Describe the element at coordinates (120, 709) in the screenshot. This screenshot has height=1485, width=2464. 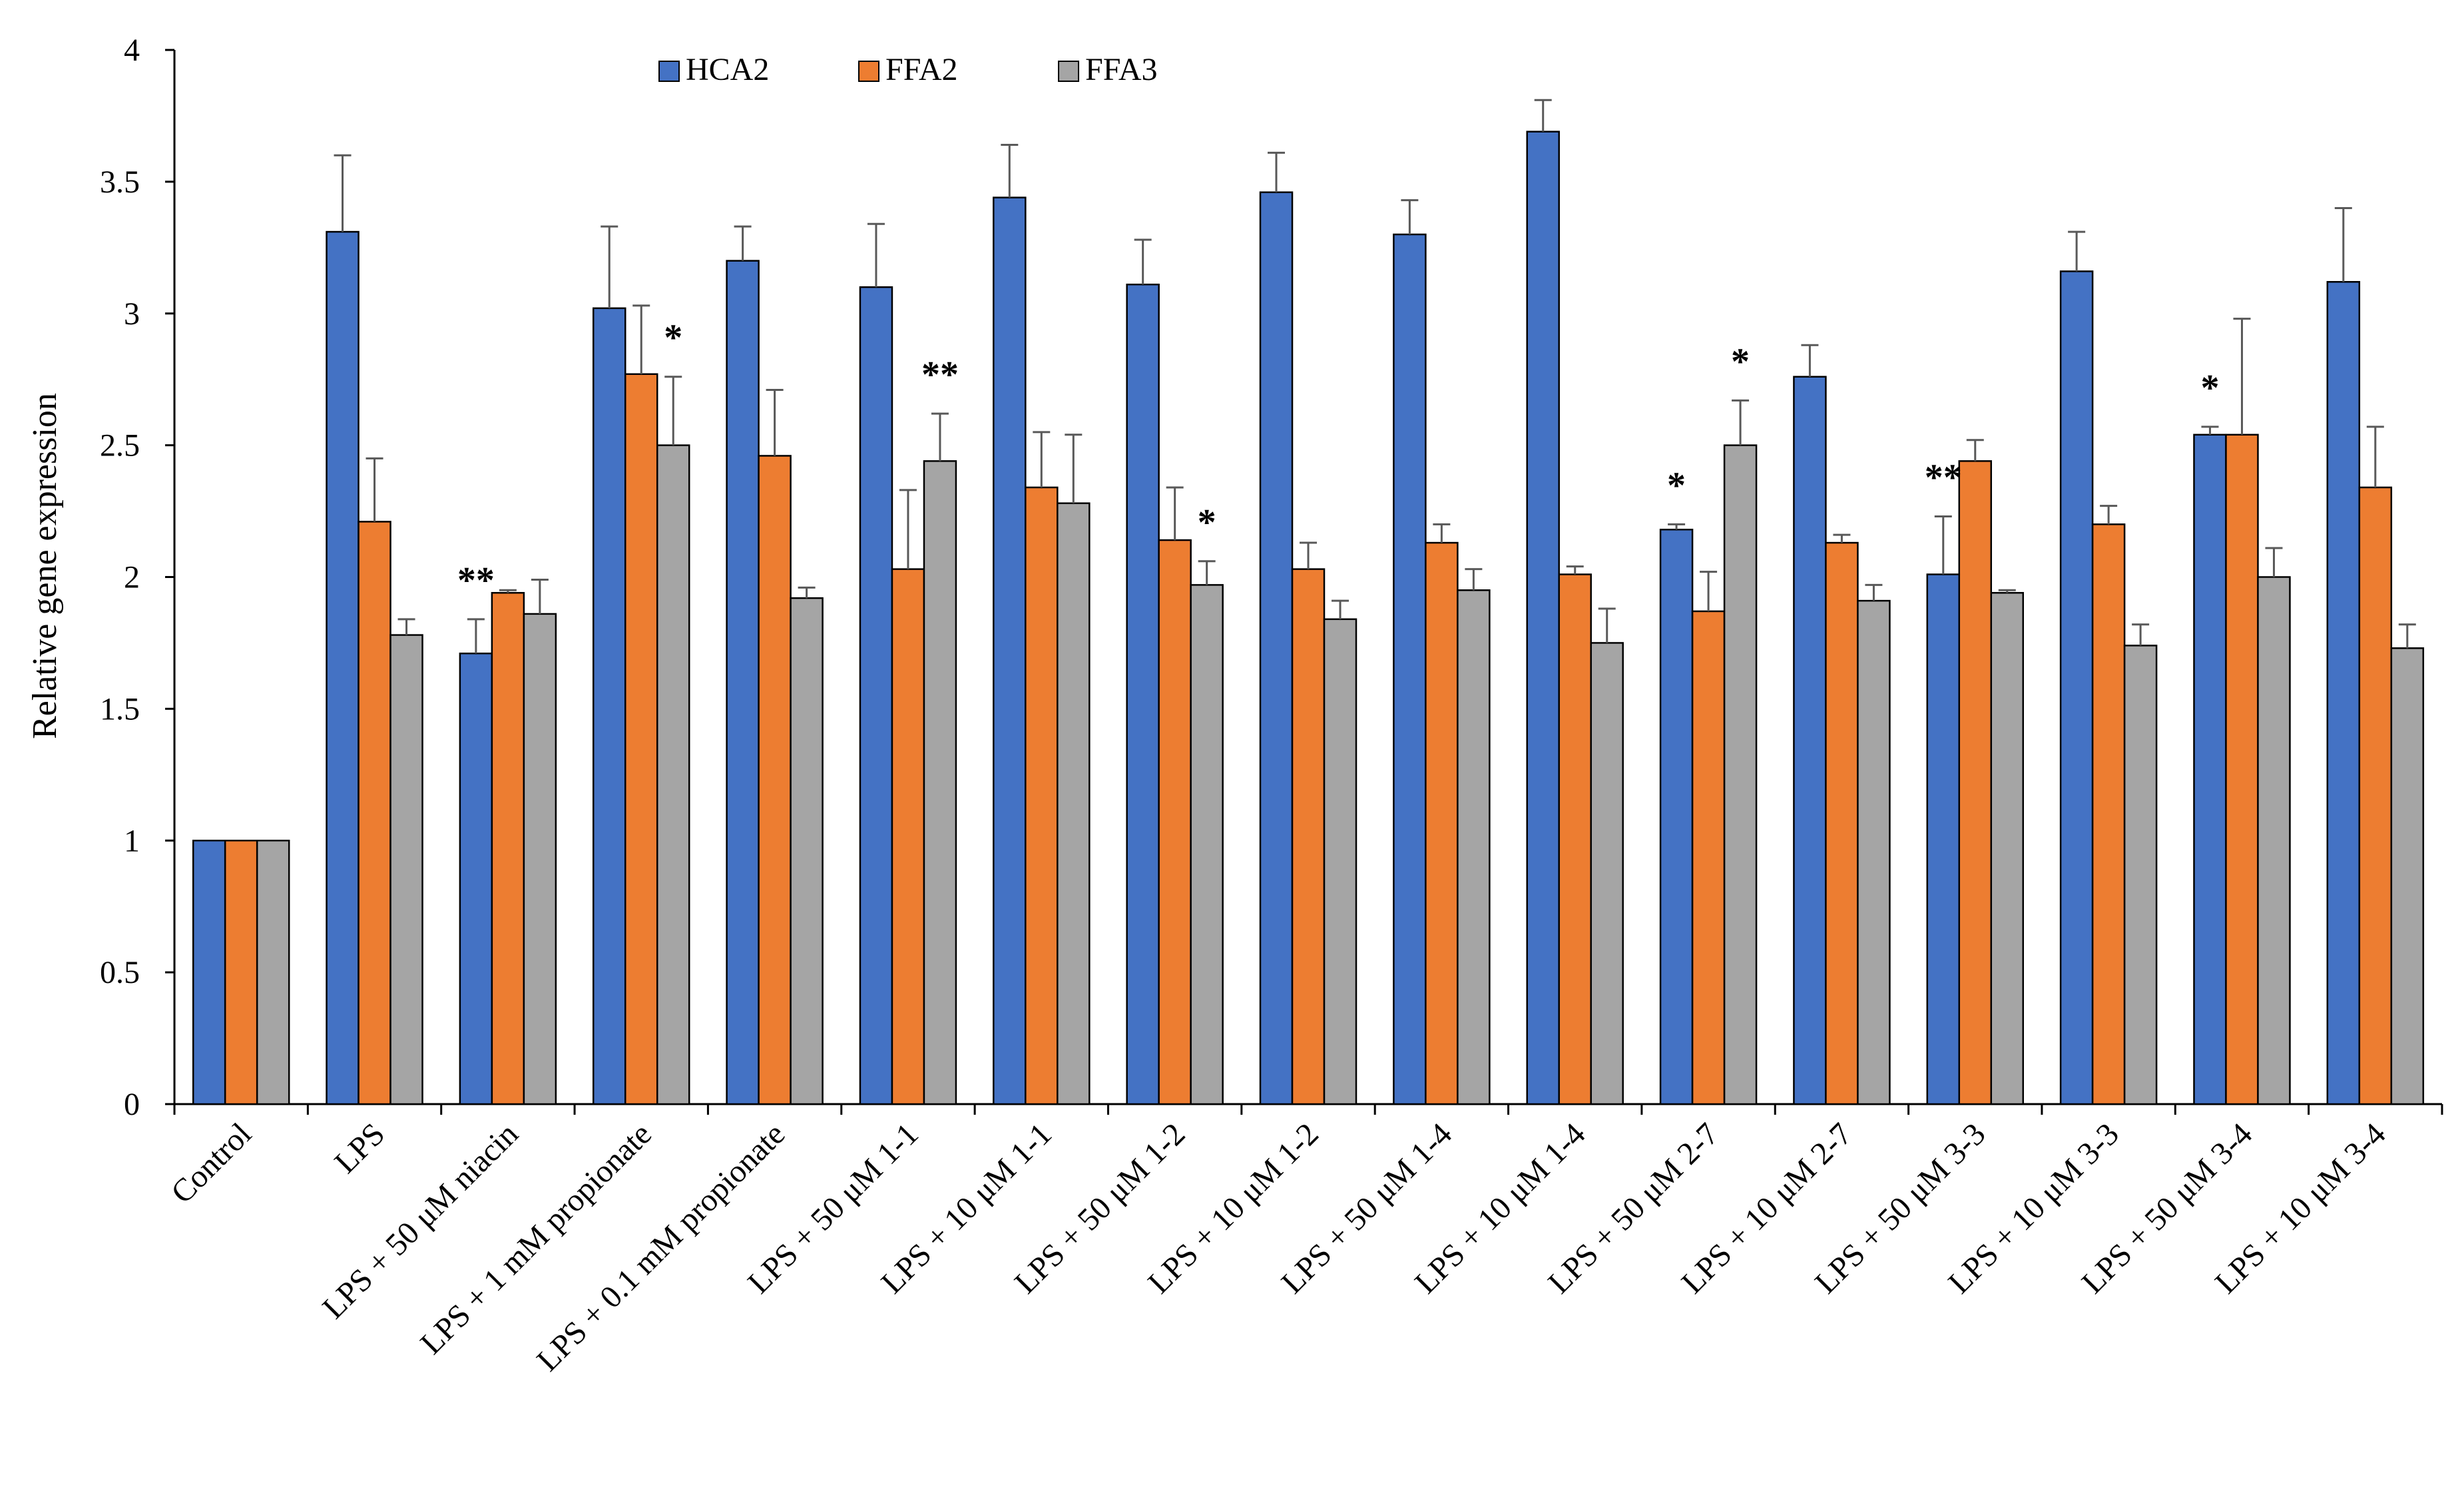
I see `y-tick-label: 1.5` at that location.